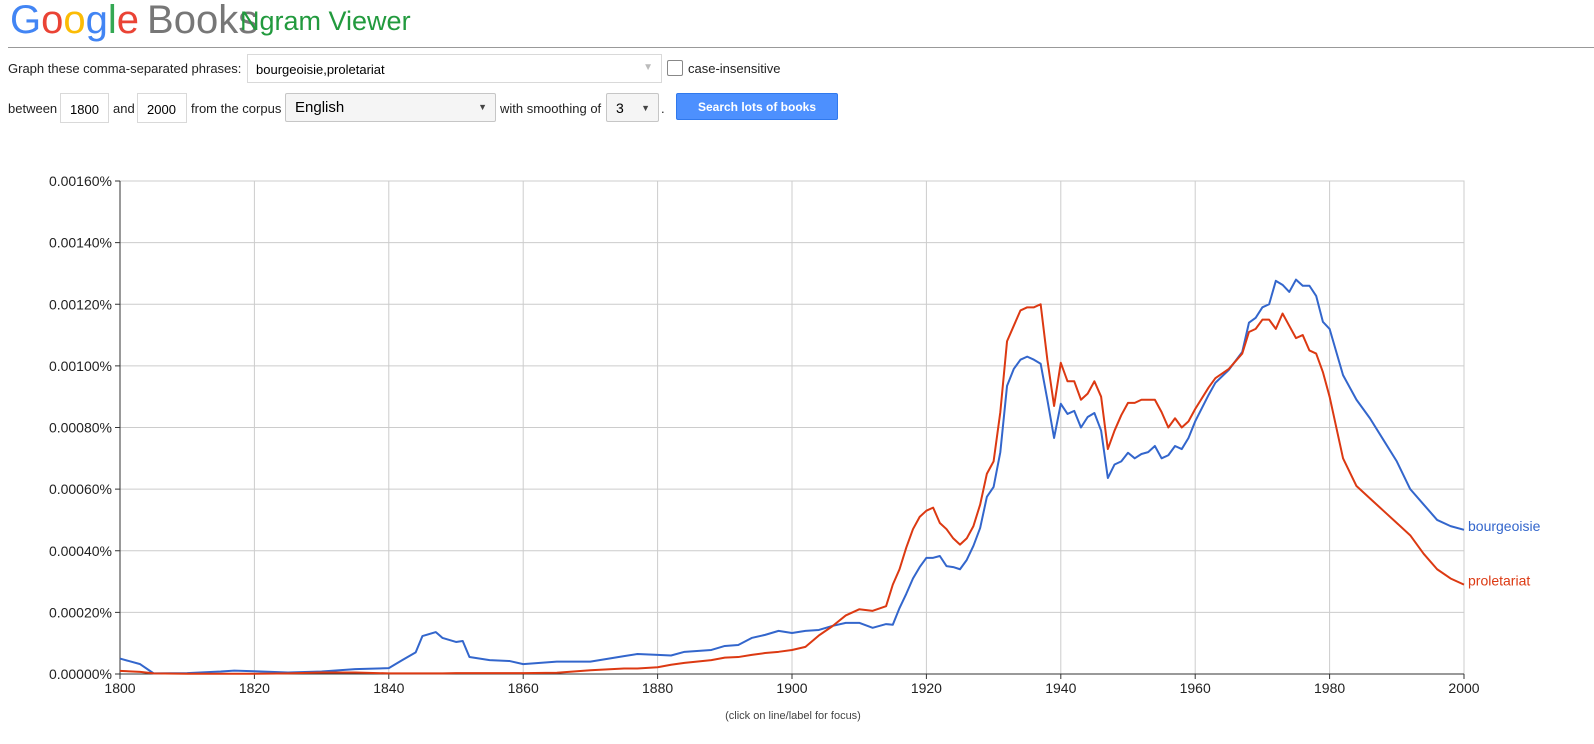  What do you see at coordinates (124, 108) in the screenshot?
I see `and-label: and` at bounding box center [124, 108].